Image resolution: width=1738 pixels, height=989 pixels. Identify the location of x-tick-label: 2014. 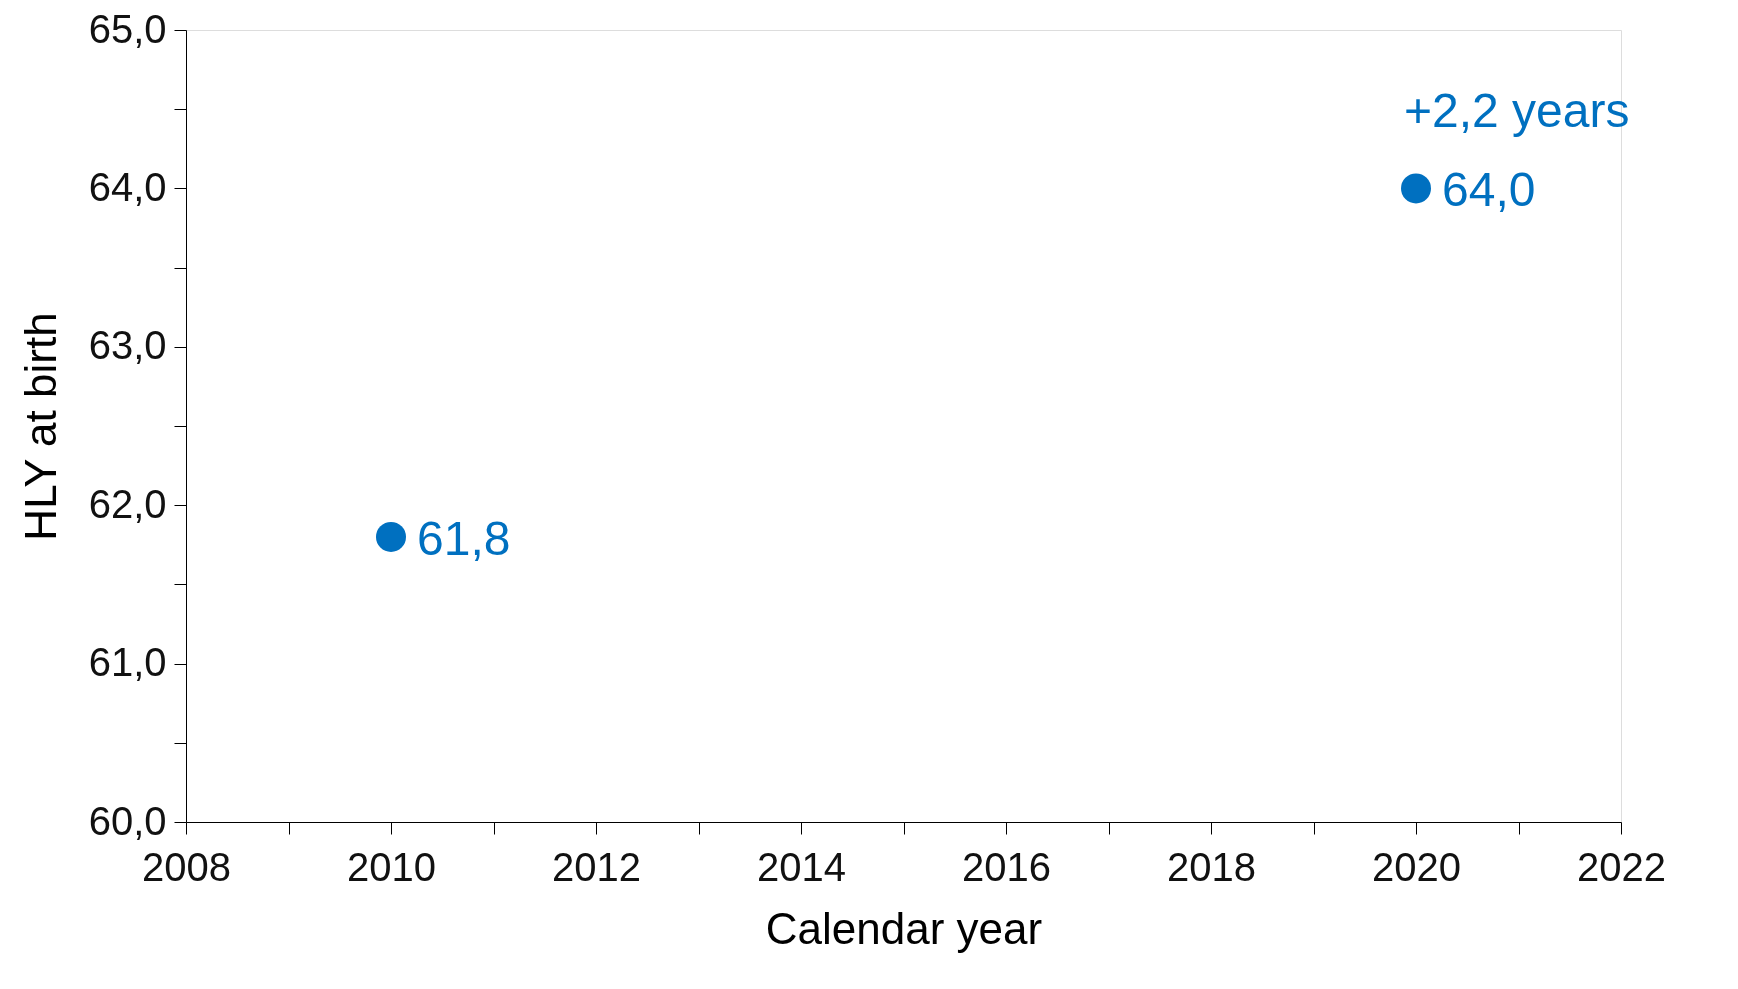
(801, 866).